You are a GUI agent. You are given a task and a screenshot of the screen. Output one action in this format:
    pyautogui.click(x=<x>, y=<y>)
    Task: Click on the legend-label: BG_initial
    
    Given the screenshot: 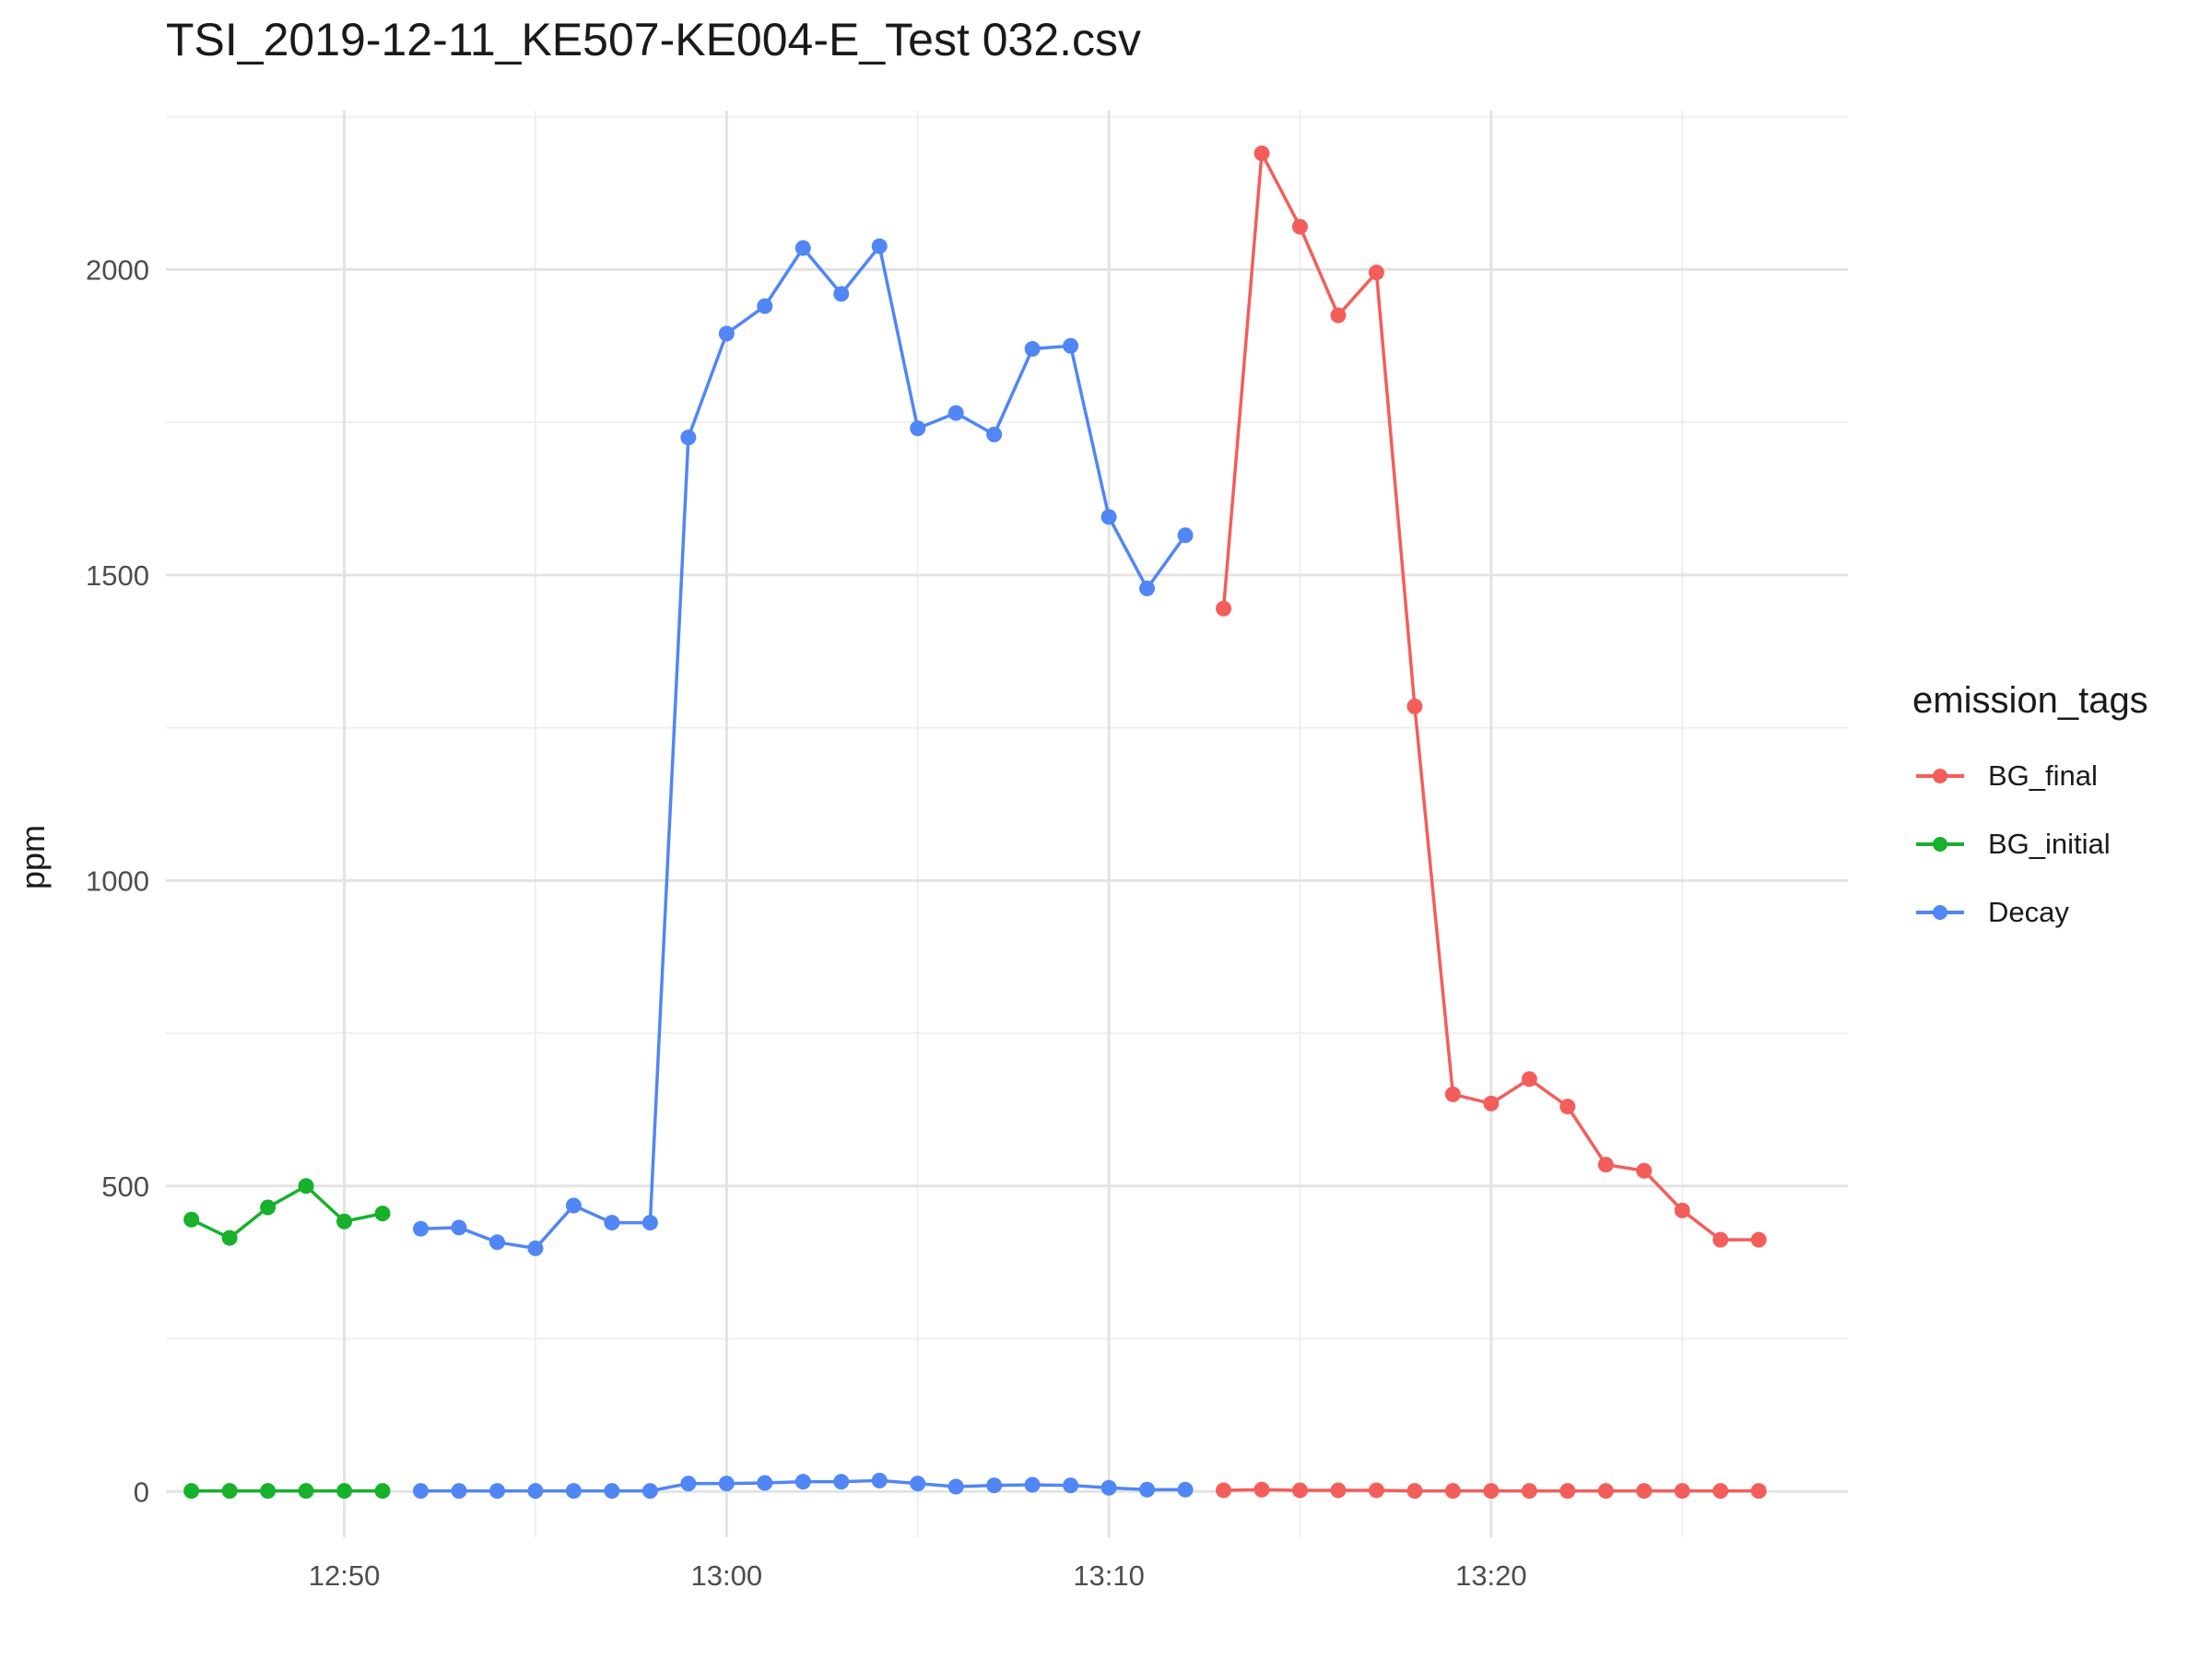 What is the action you would take?
    pyautogui.click(x=2049, y=844)
    